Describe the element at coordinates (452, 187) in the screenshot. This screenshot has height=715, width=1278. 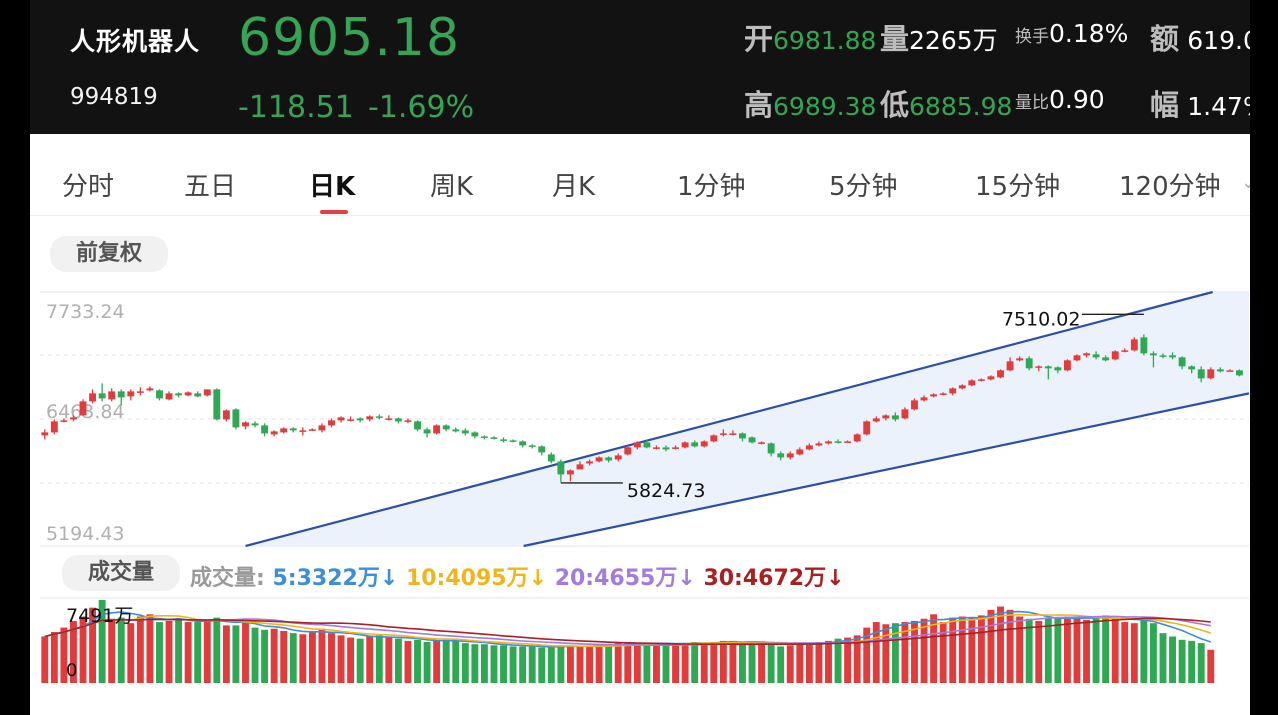
I see `tab-weekly-k: 周K` at that location.